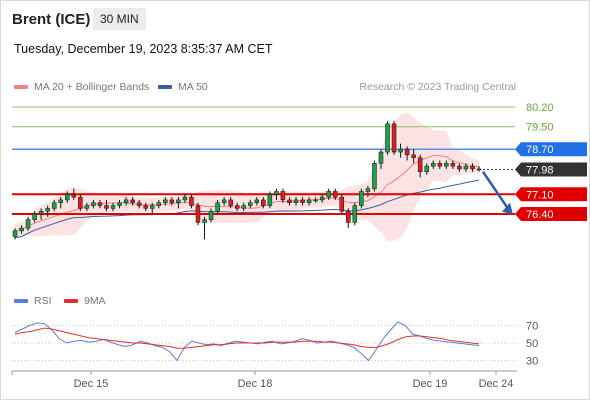 This screenshot has height=400, width=590. Describe the element at coordinates (247, 338) in the screenshot. I see `rsi-ma9-line` at that location.